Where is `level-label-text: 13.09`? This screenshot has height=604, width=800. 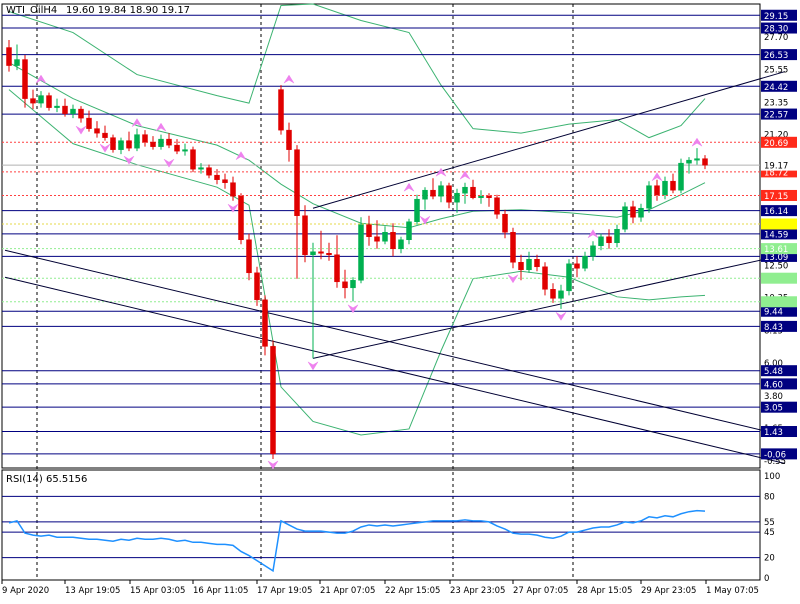
level-label-text: 13.09 is located at coordinates (776, 258).